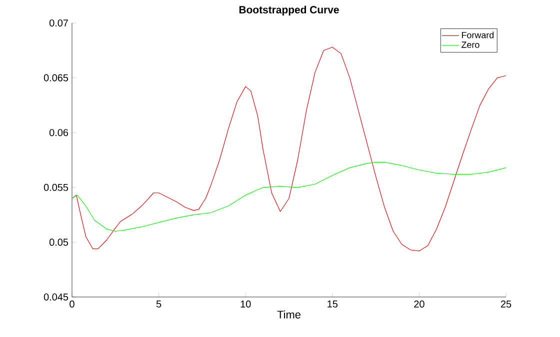 The width and height of the screenshot is (560, 337). Describe the element at coordinates (288, 314) in the screenshot. I see `x-axis-title: Time` at that location.